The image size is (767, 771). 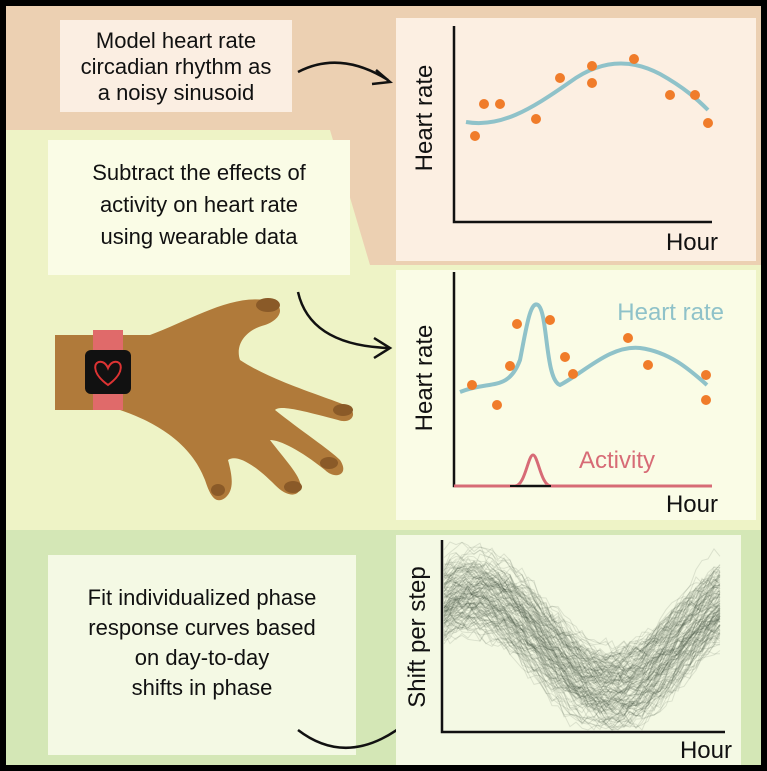 I want to click on box-text: a noisy sinusoid, so click(x=176, y=92).